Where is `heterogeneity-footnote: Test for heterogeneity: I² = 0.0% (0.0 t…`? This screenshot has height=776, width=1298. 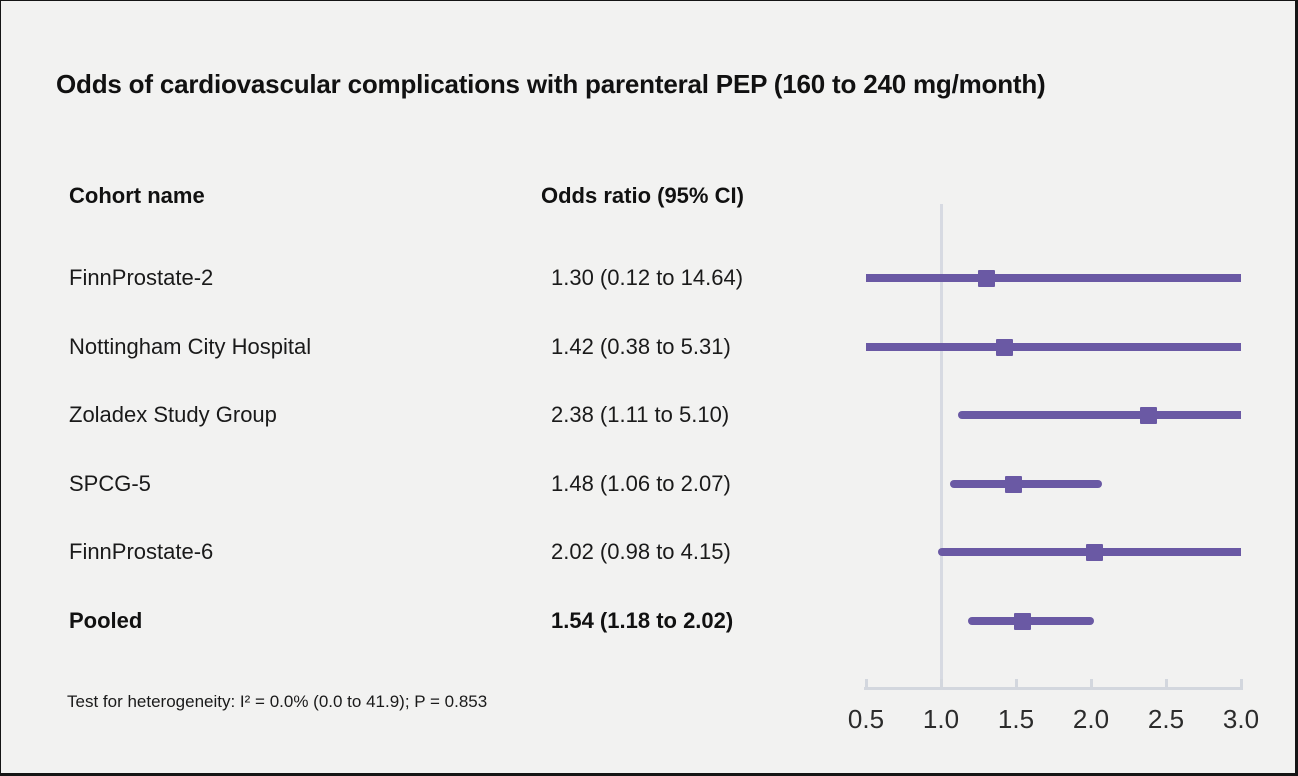
heterogeneity-footnote: Test for heterogeneity: I² = 0.0% (0.0 t… is located at coordinates (277, 701).